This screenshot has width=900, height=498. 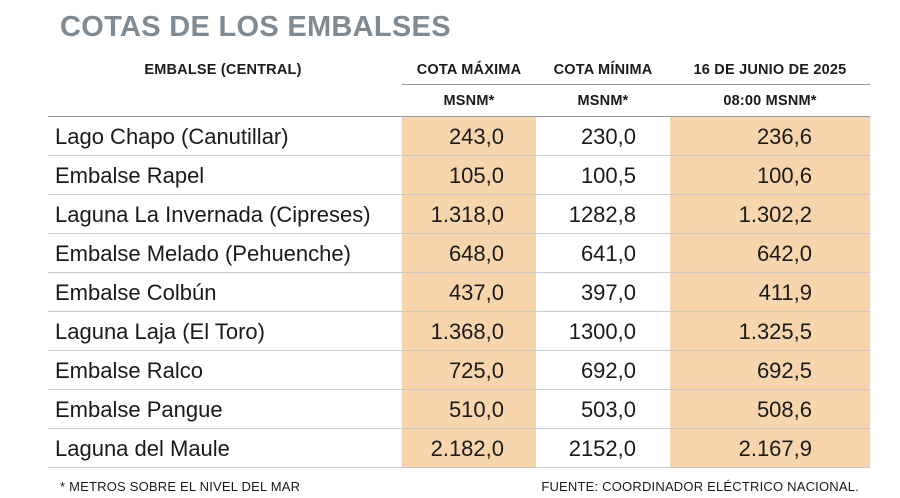 What do you see at coordinates (784, 175) in the screenshot?
I see `cell-cota-actual: 100,6` at bounding box center [784, 175].